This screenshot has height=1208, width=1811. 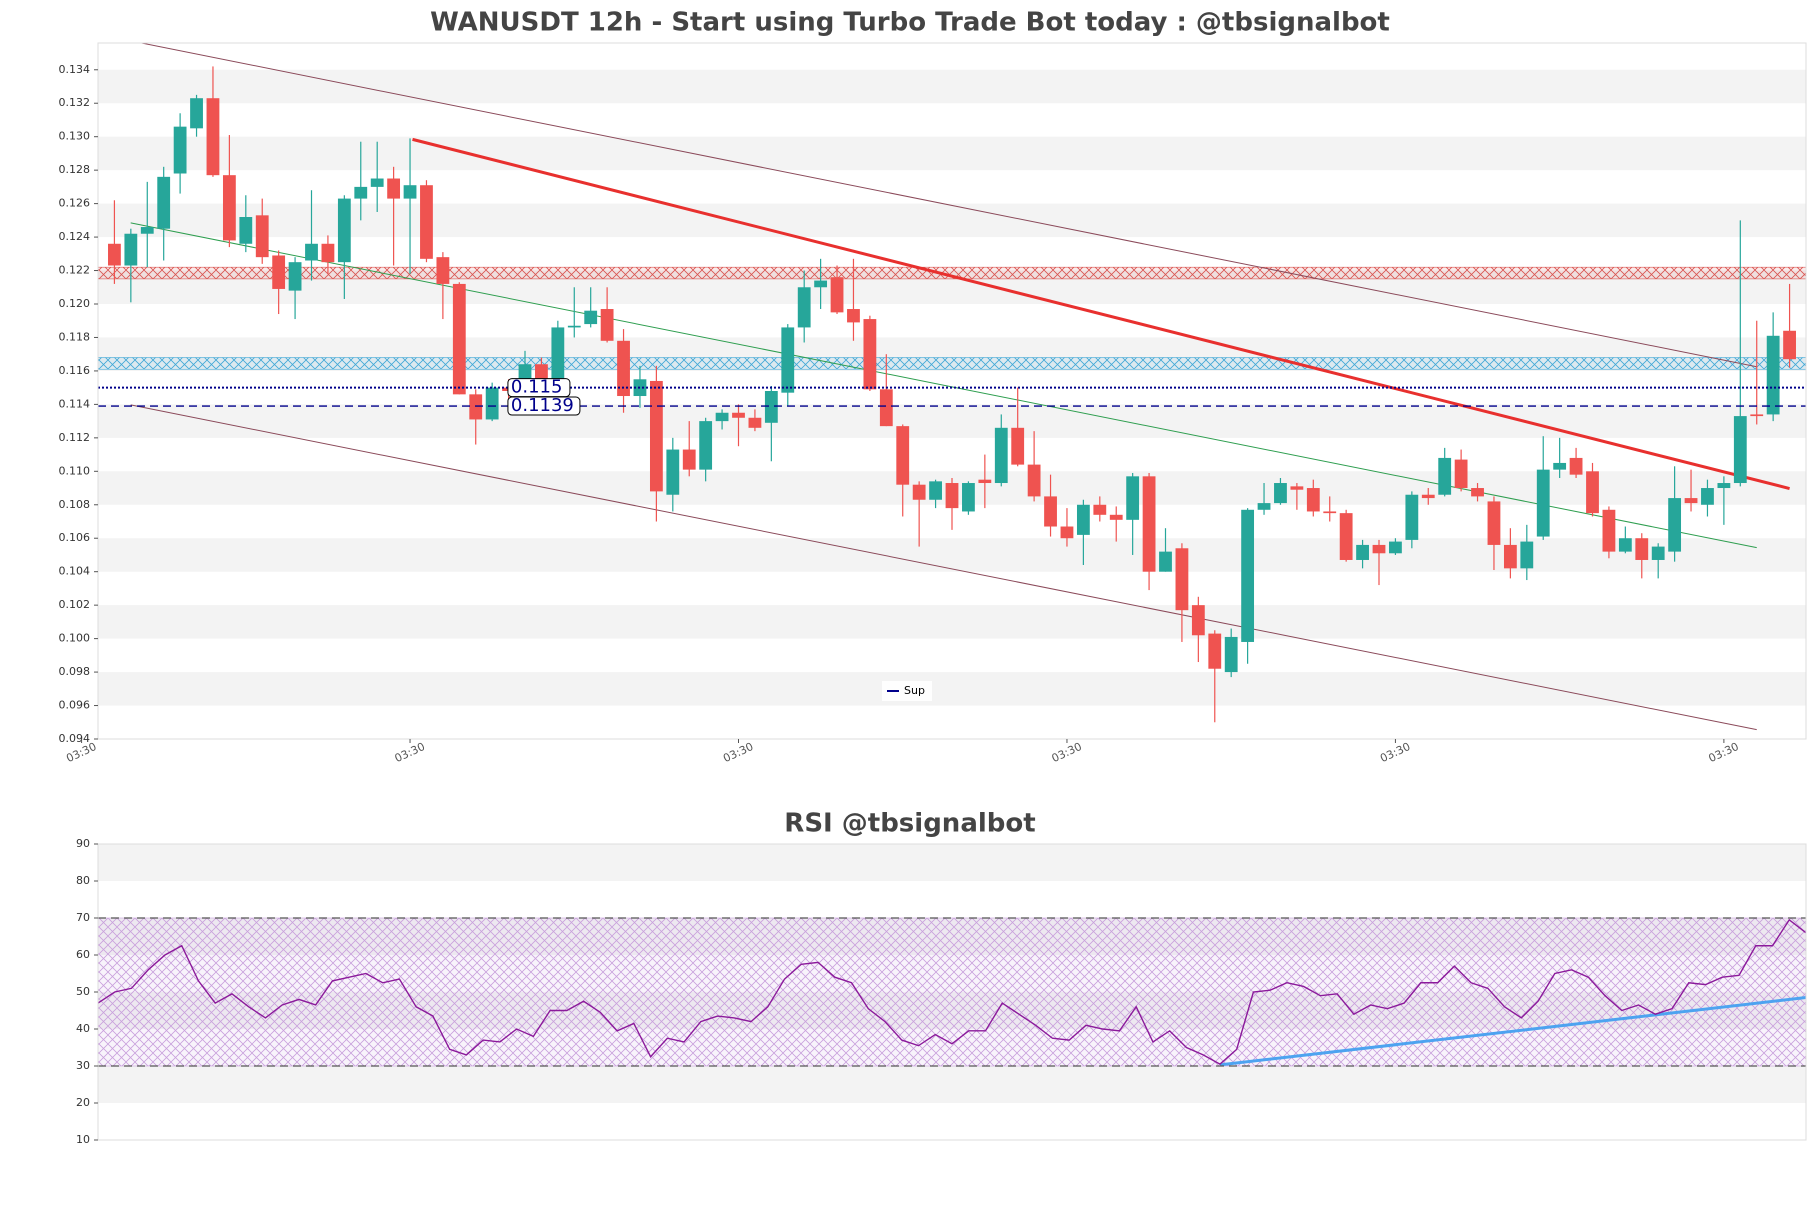 What do you see at coordinates (75, 370) in the screenshot?
I see `y-tick-label: 0.116` at bounding box center [75, 370].